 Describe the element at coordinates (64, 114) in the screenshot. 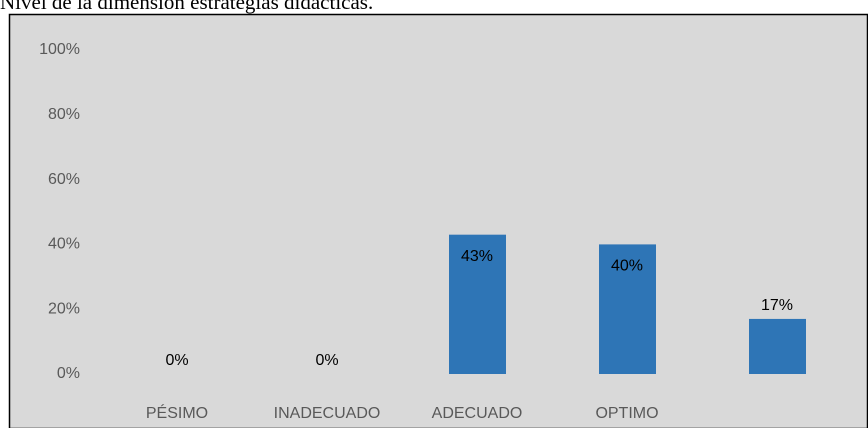

I see `y-tick-label: 80%` at that location.